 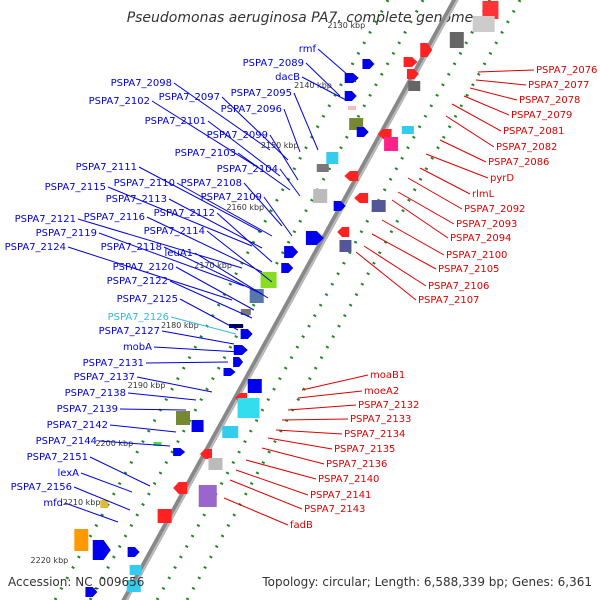 What do you see at coordinates (141, 83) in the screenshot?
I see `gene-label: PSPA7_2098` at bounding box center [141, 83].